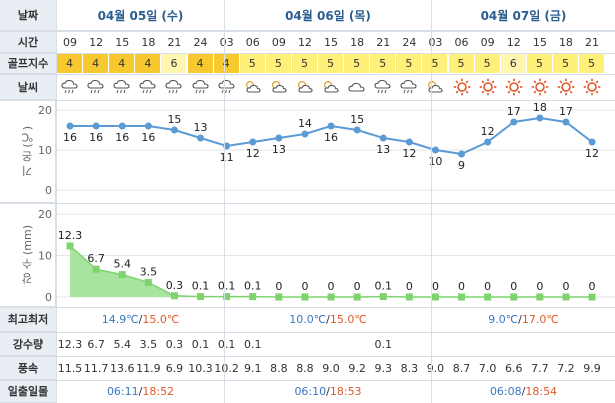 The height and width of the screenshot is (403, 615). Describe the element at coordinates (45, 150) in the screenshot. I see `temp-ytick-label: 10` at that location.